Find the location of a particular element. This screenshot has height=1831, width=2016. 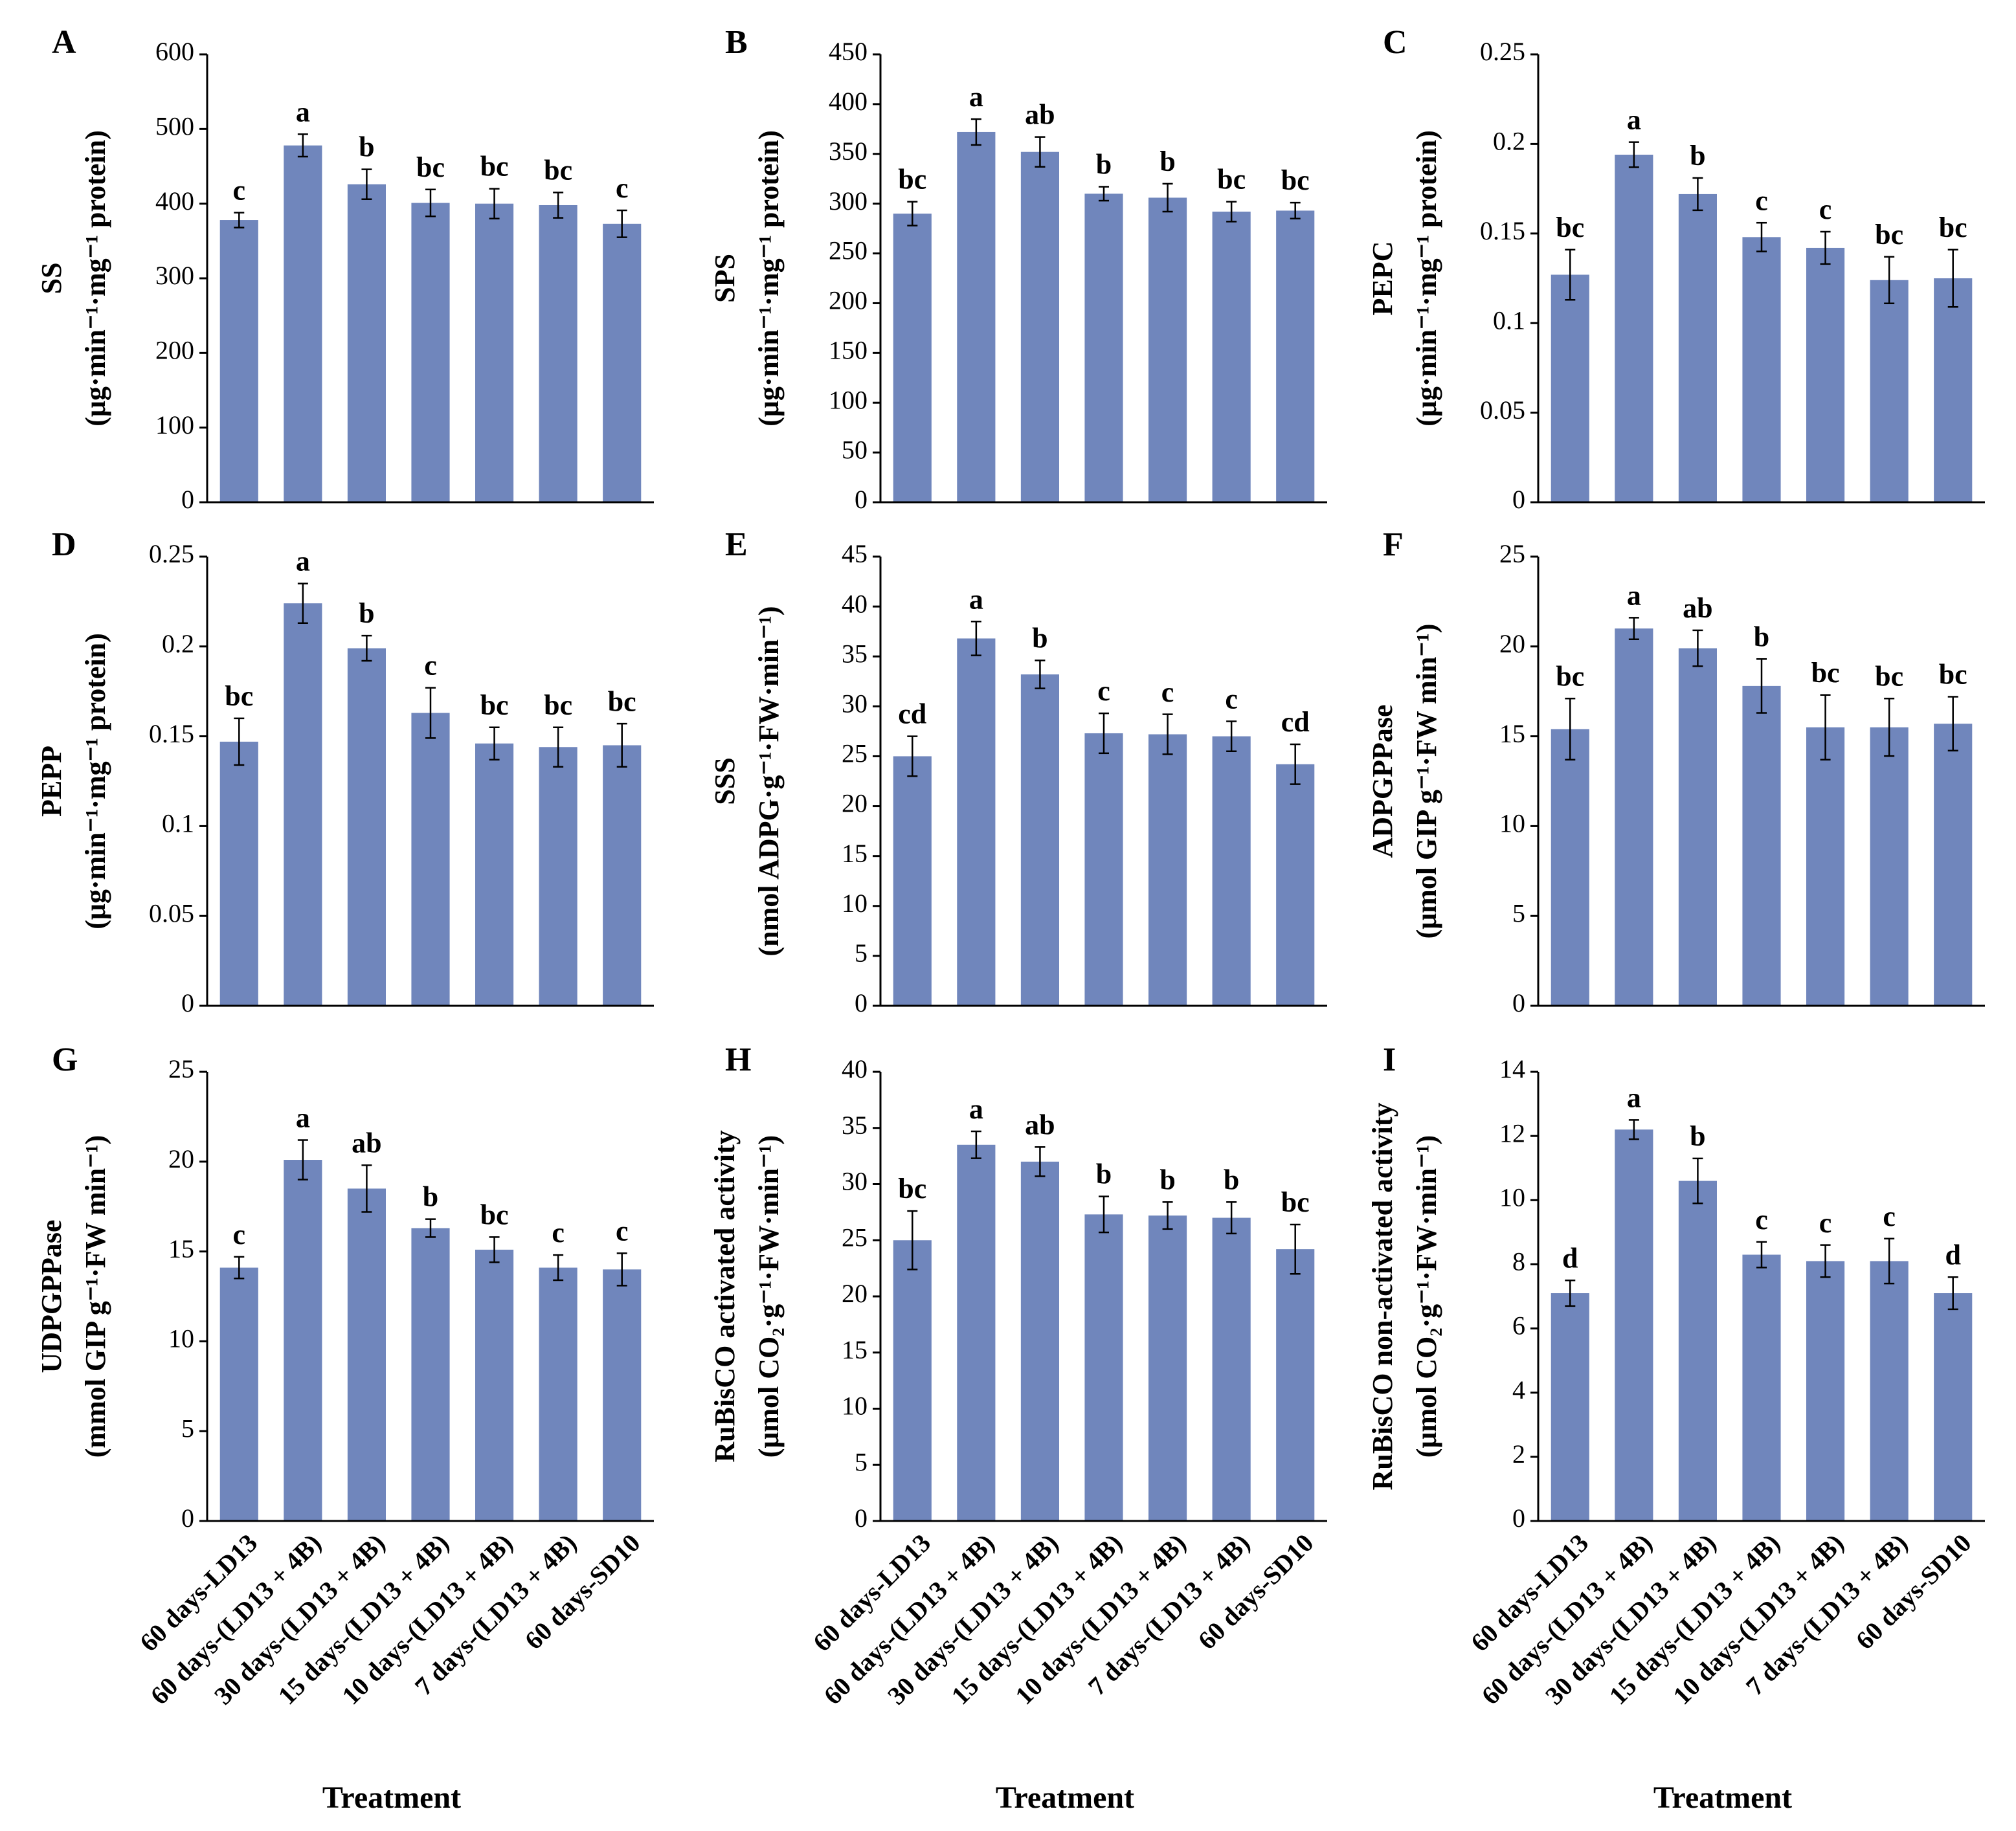

y-tick-label: 20 is located at coordinates (181, 1158).